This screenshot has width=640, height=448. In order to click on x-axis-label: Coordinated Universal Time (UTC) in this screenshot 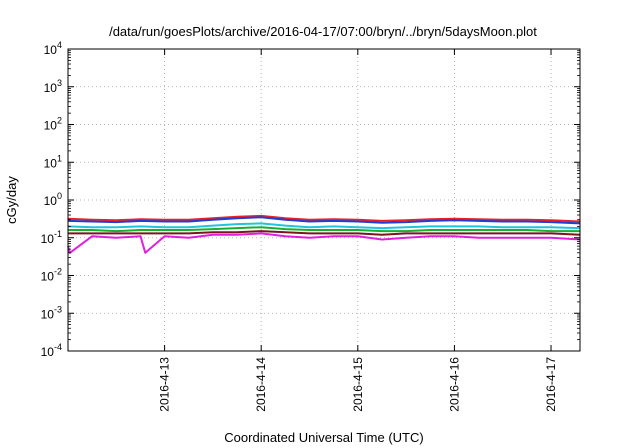, I will do `click(323, 437)`.